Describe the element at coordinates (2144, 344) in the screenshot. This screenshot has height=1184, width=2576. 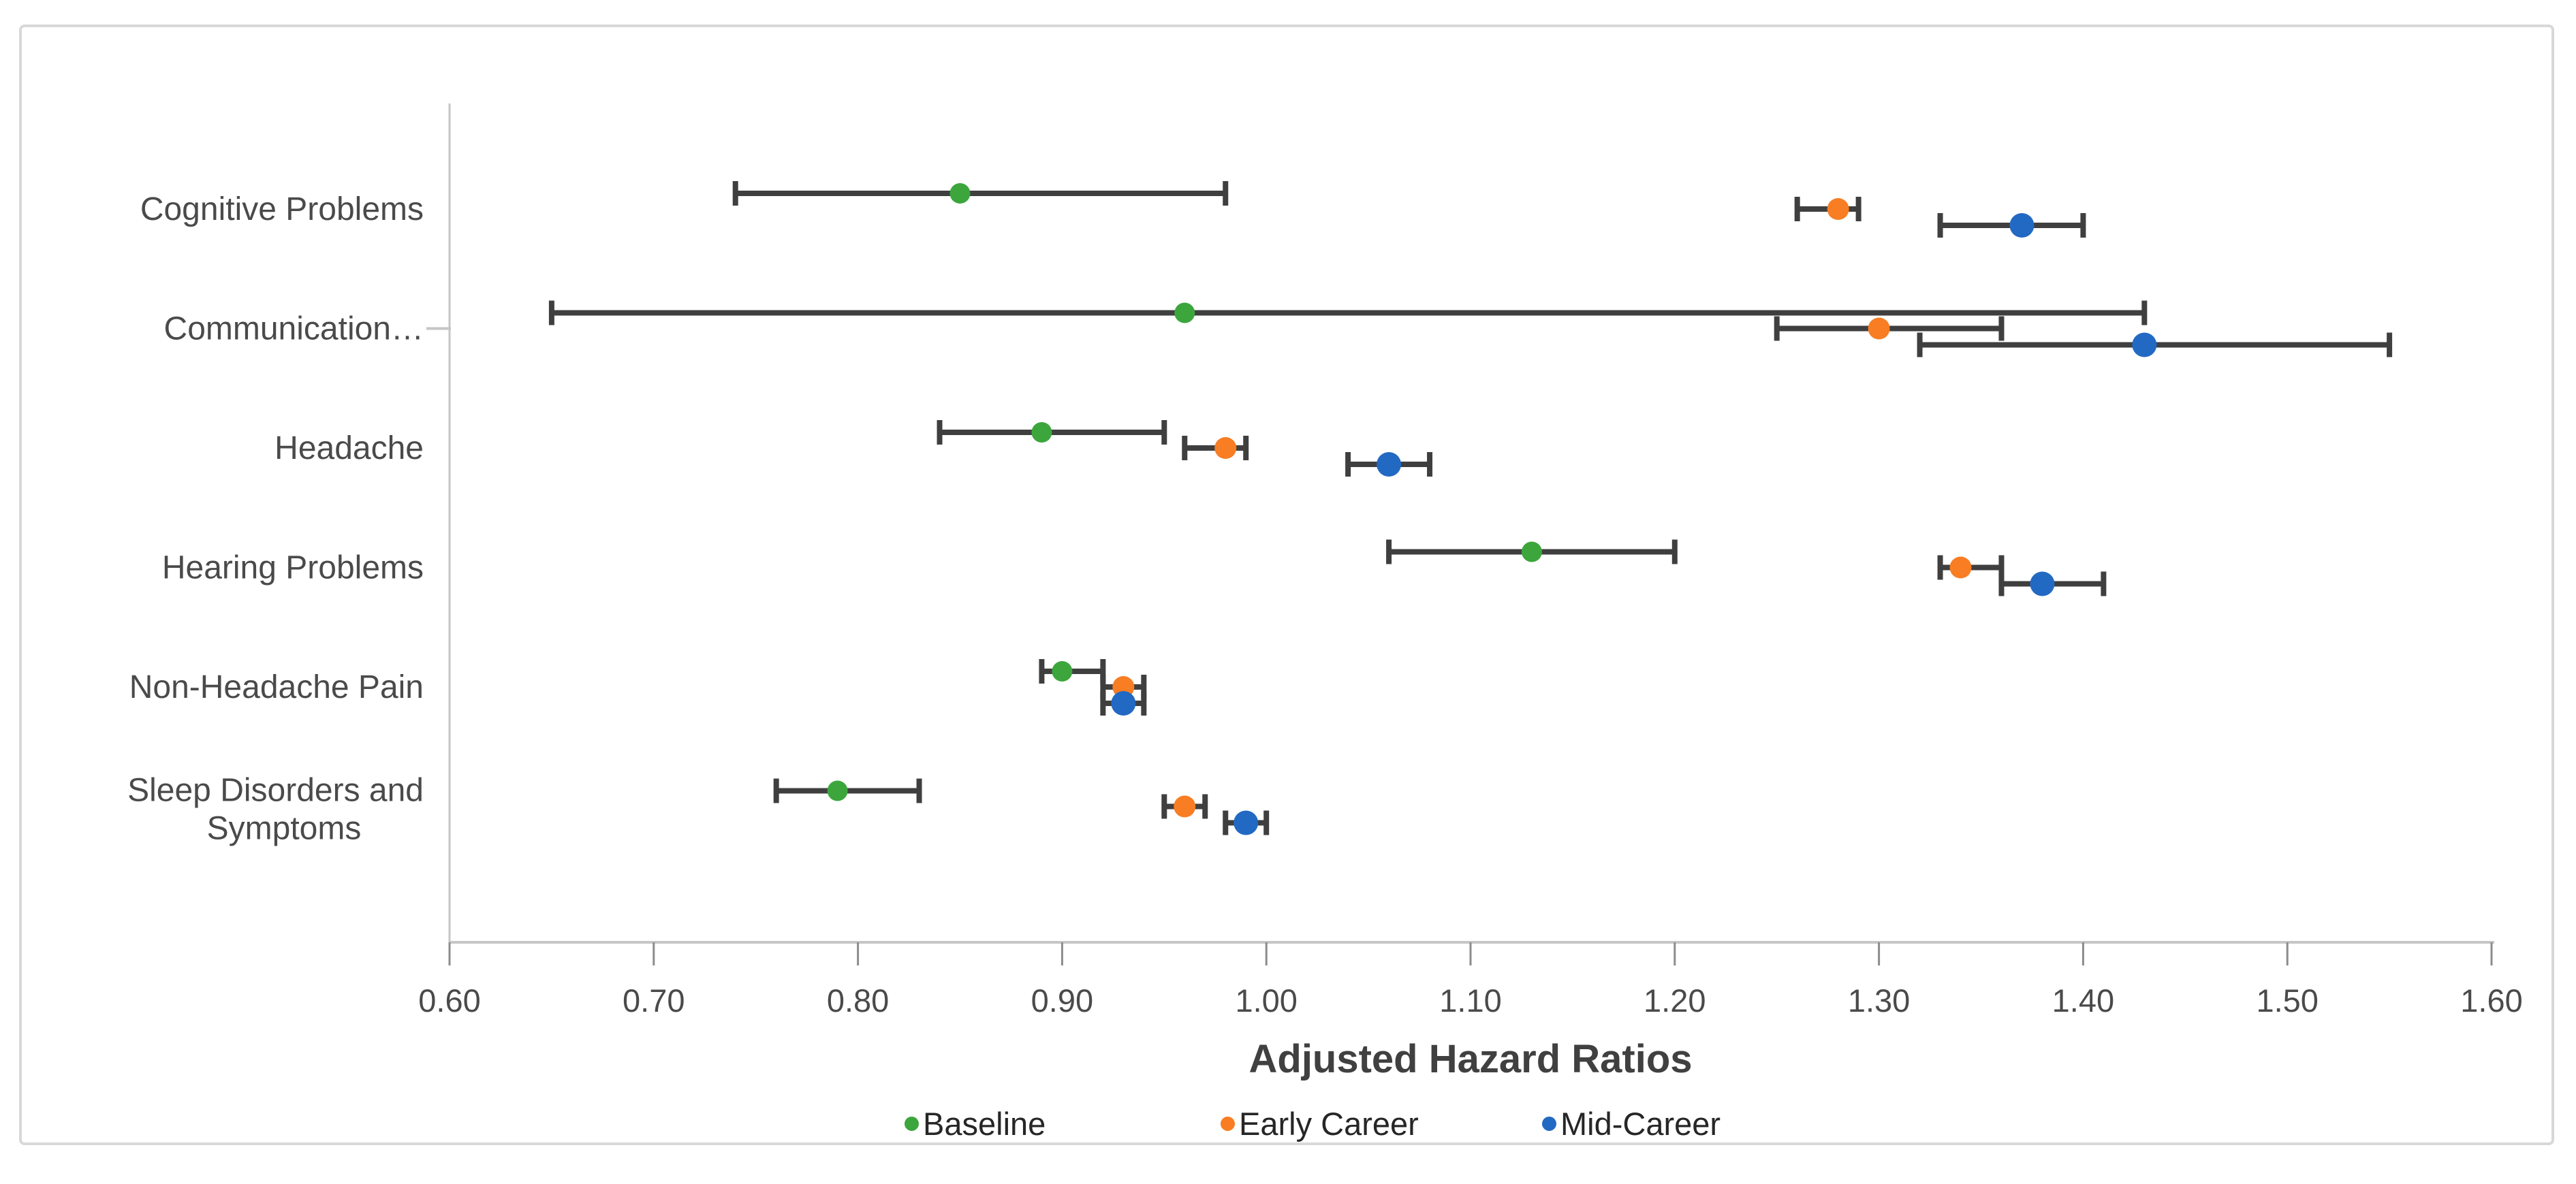
I see `marker-mid-career-communication` at that location.